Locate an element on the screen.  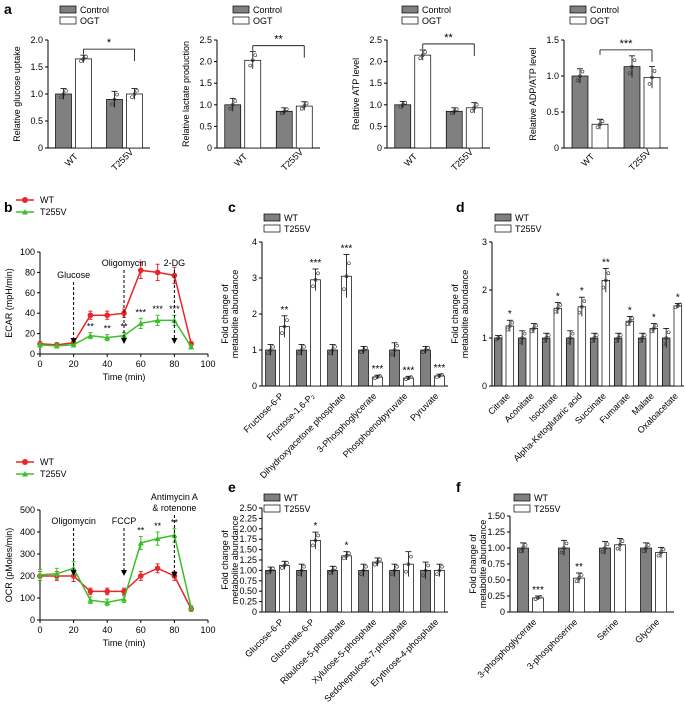
y-tick-label: 100 is located at coordinates (27, 598).